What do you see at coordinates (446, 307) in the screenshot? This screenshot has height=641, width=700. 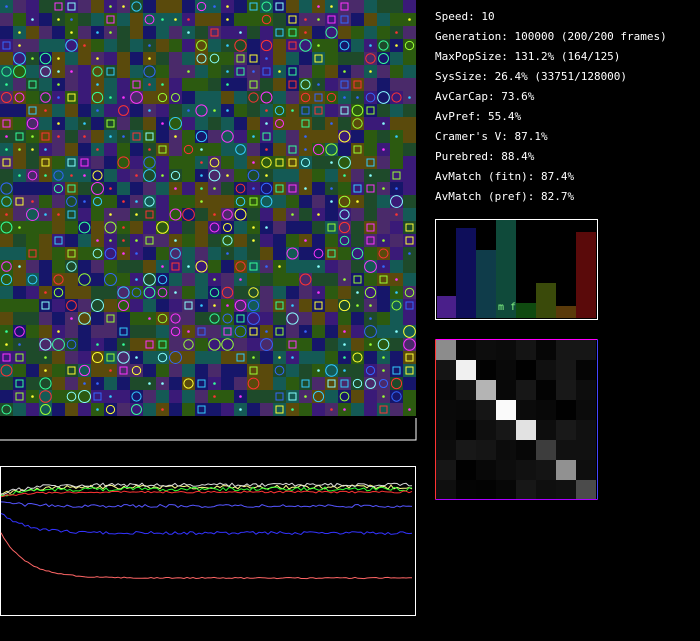 I see `hist-bar` at bounding box center [446, 307].